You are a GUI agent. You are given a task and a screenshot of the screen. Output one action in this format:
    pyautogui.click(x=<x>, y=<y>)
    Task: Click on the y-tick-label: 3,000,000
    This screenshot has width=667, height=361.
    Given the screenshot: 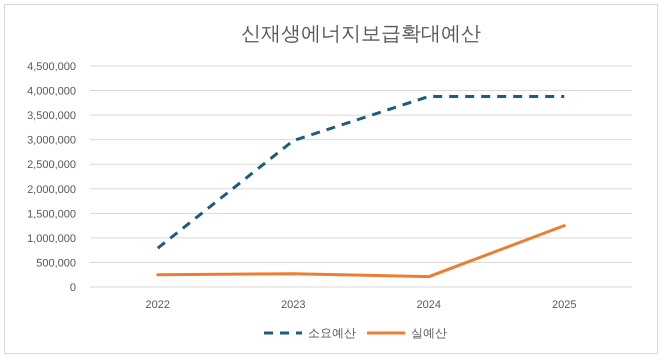 What is the action you would take?
    pyautogui.click(x=51, y=140)
    